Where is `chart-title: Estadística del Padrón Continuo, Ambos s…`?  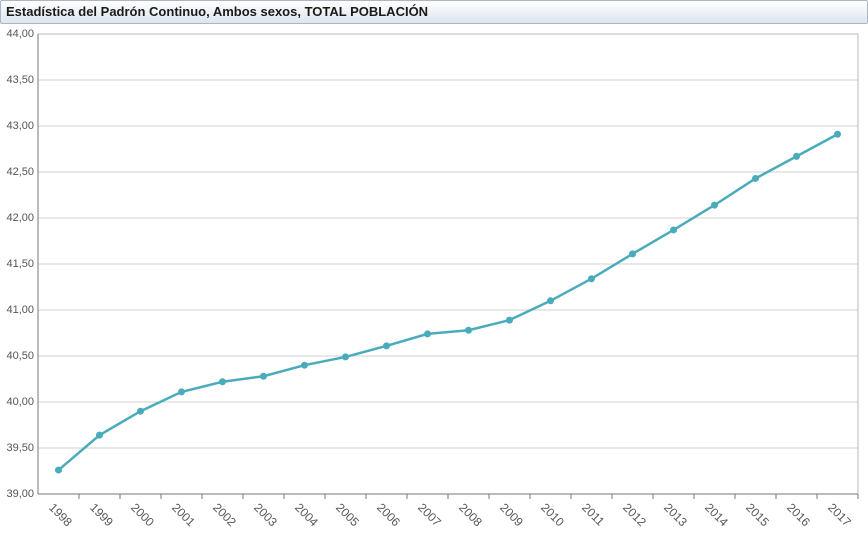
chart-title: Estadística del Padrón Continuo, Ambos s… is located at coordinates (217, 11).